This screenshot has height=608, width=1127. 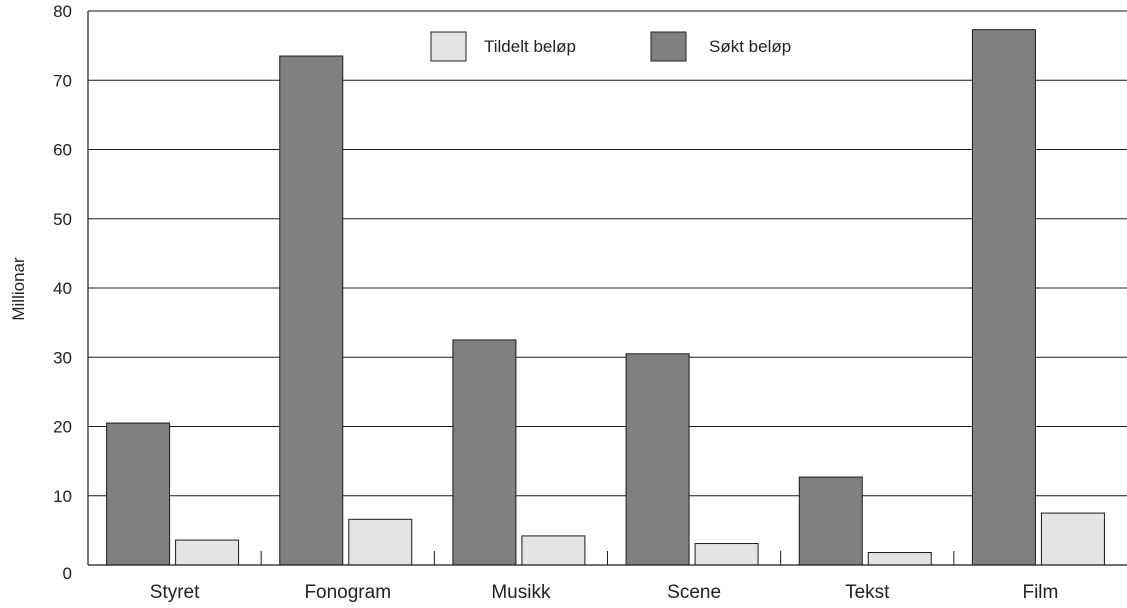 I want to click on y-tick-label: 10, so click(x=62, y=496).